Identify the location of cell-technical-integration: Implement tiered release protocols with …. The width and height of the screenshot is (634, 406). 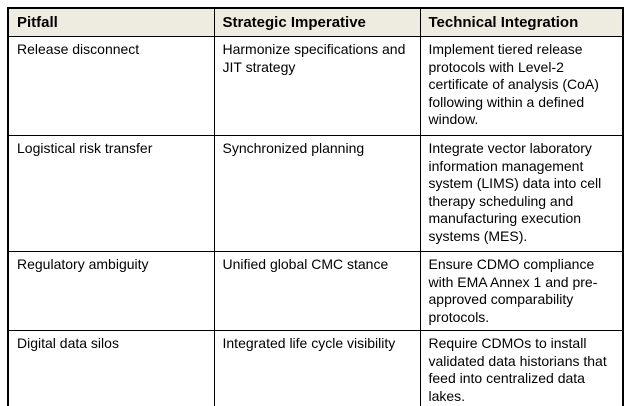
(521, 86).